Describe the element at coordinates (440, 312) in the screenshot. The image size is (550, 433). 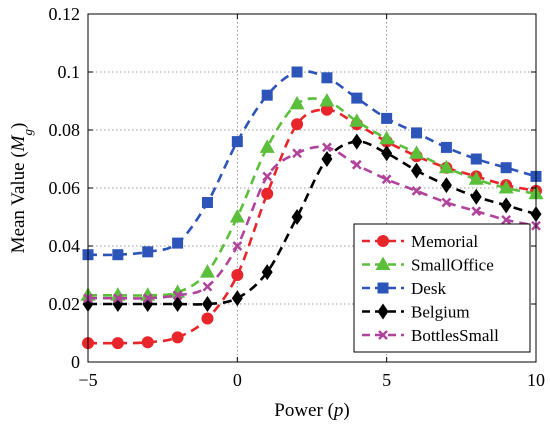
I see `legend-label: Belgium` at that location.